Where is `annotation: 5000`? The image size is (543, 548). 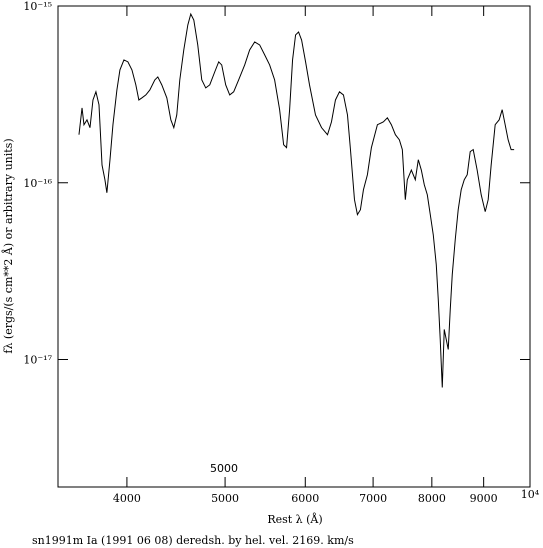 annotation: 5000 is located at coordinates (224, 468).